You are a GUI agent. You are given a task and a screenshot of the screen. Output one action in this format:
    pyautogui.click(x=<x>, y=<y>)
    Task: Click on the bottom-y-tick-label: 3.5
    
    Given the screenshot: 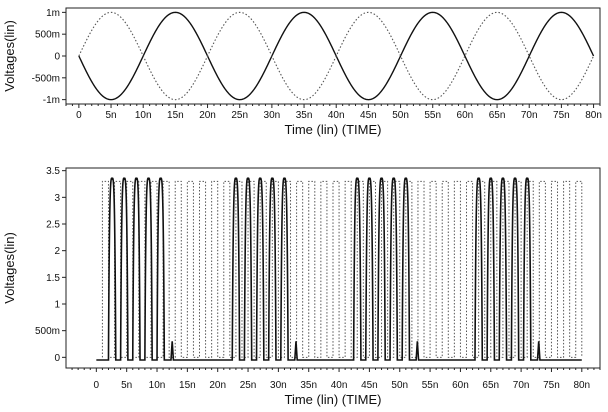 What is the action you would take?
    pyautogui.click(x=53, y=171)
    